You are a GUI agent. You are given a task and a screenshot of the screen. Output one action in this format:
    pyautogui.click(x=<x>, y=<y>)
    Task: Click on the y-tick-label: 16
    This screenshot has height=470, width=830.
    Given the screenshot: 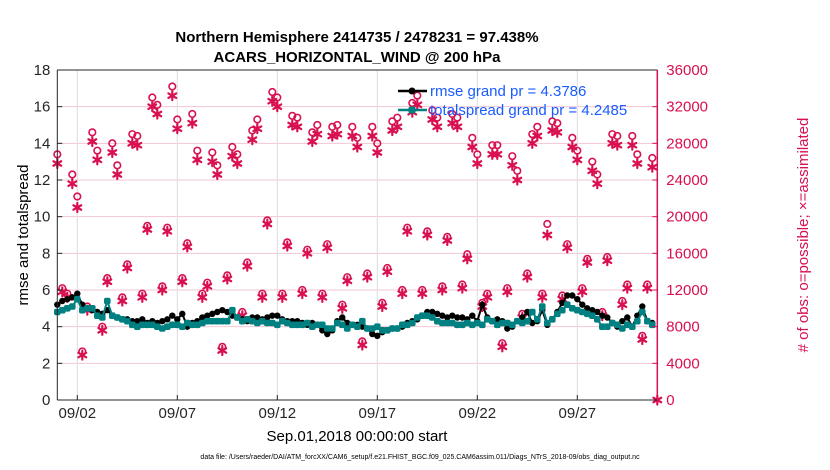 What is the action you would take?
    pyautogui.click(x=42, y=107)
    